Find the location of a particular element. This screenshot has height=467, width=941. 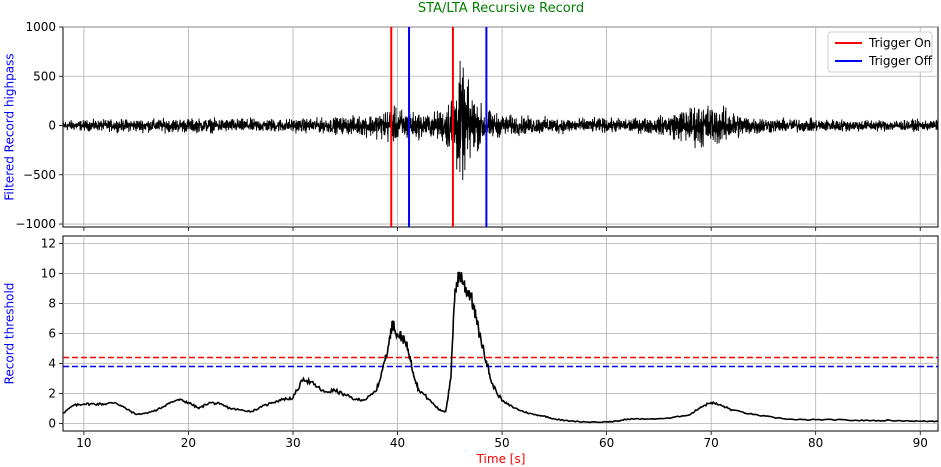

y-tick-label: 8 is located at coordinates (52, 304).